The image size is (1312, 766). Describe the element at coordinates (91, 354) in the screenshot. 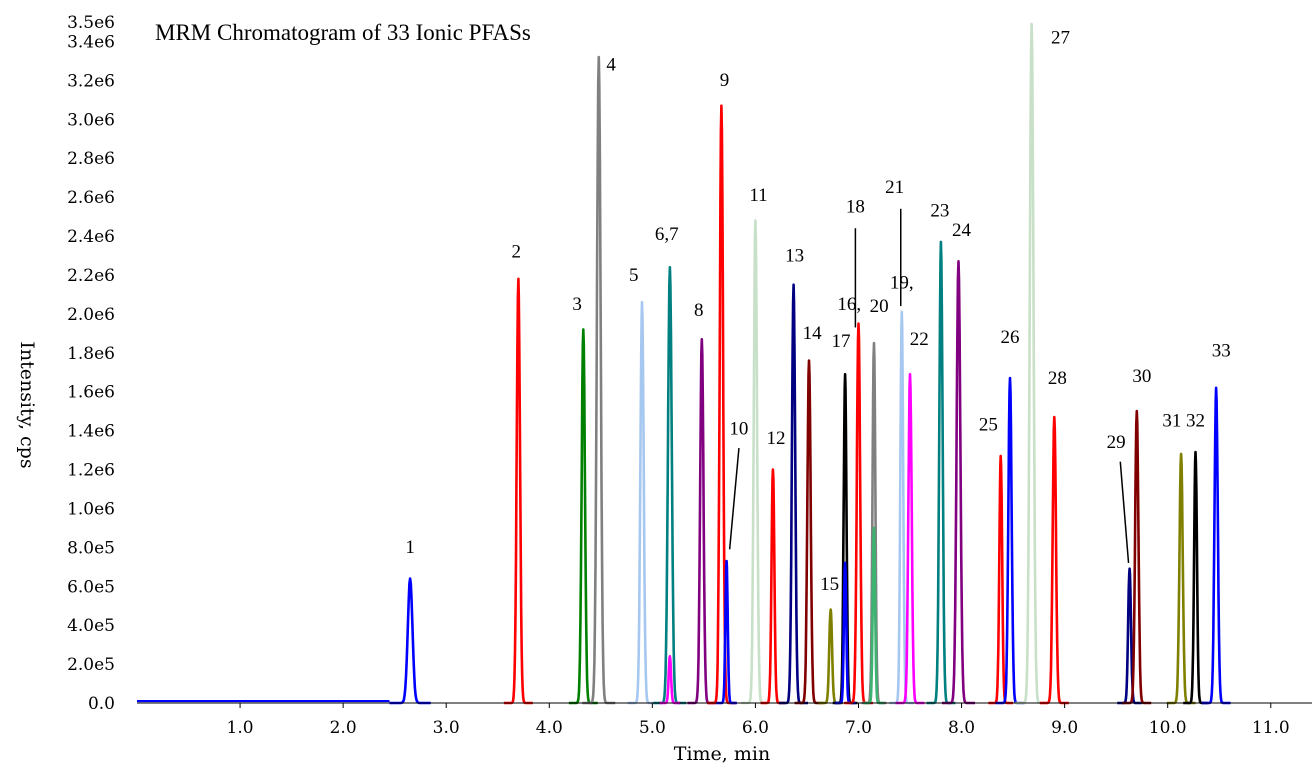

I see `y-tick-label: 1.8e6` at that location.